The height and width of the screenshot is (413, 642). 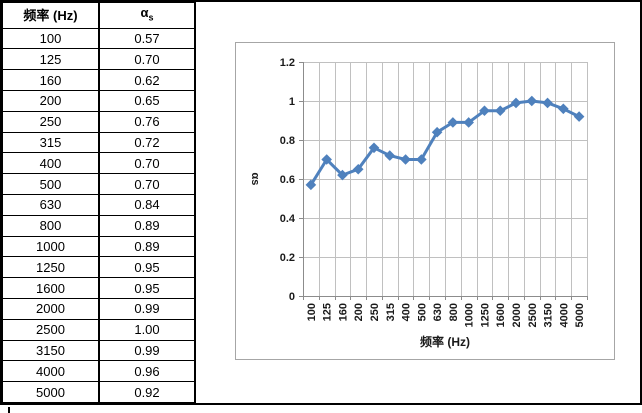 I want to click on table-row: 2500 1.00, so click(x=99, y=329).